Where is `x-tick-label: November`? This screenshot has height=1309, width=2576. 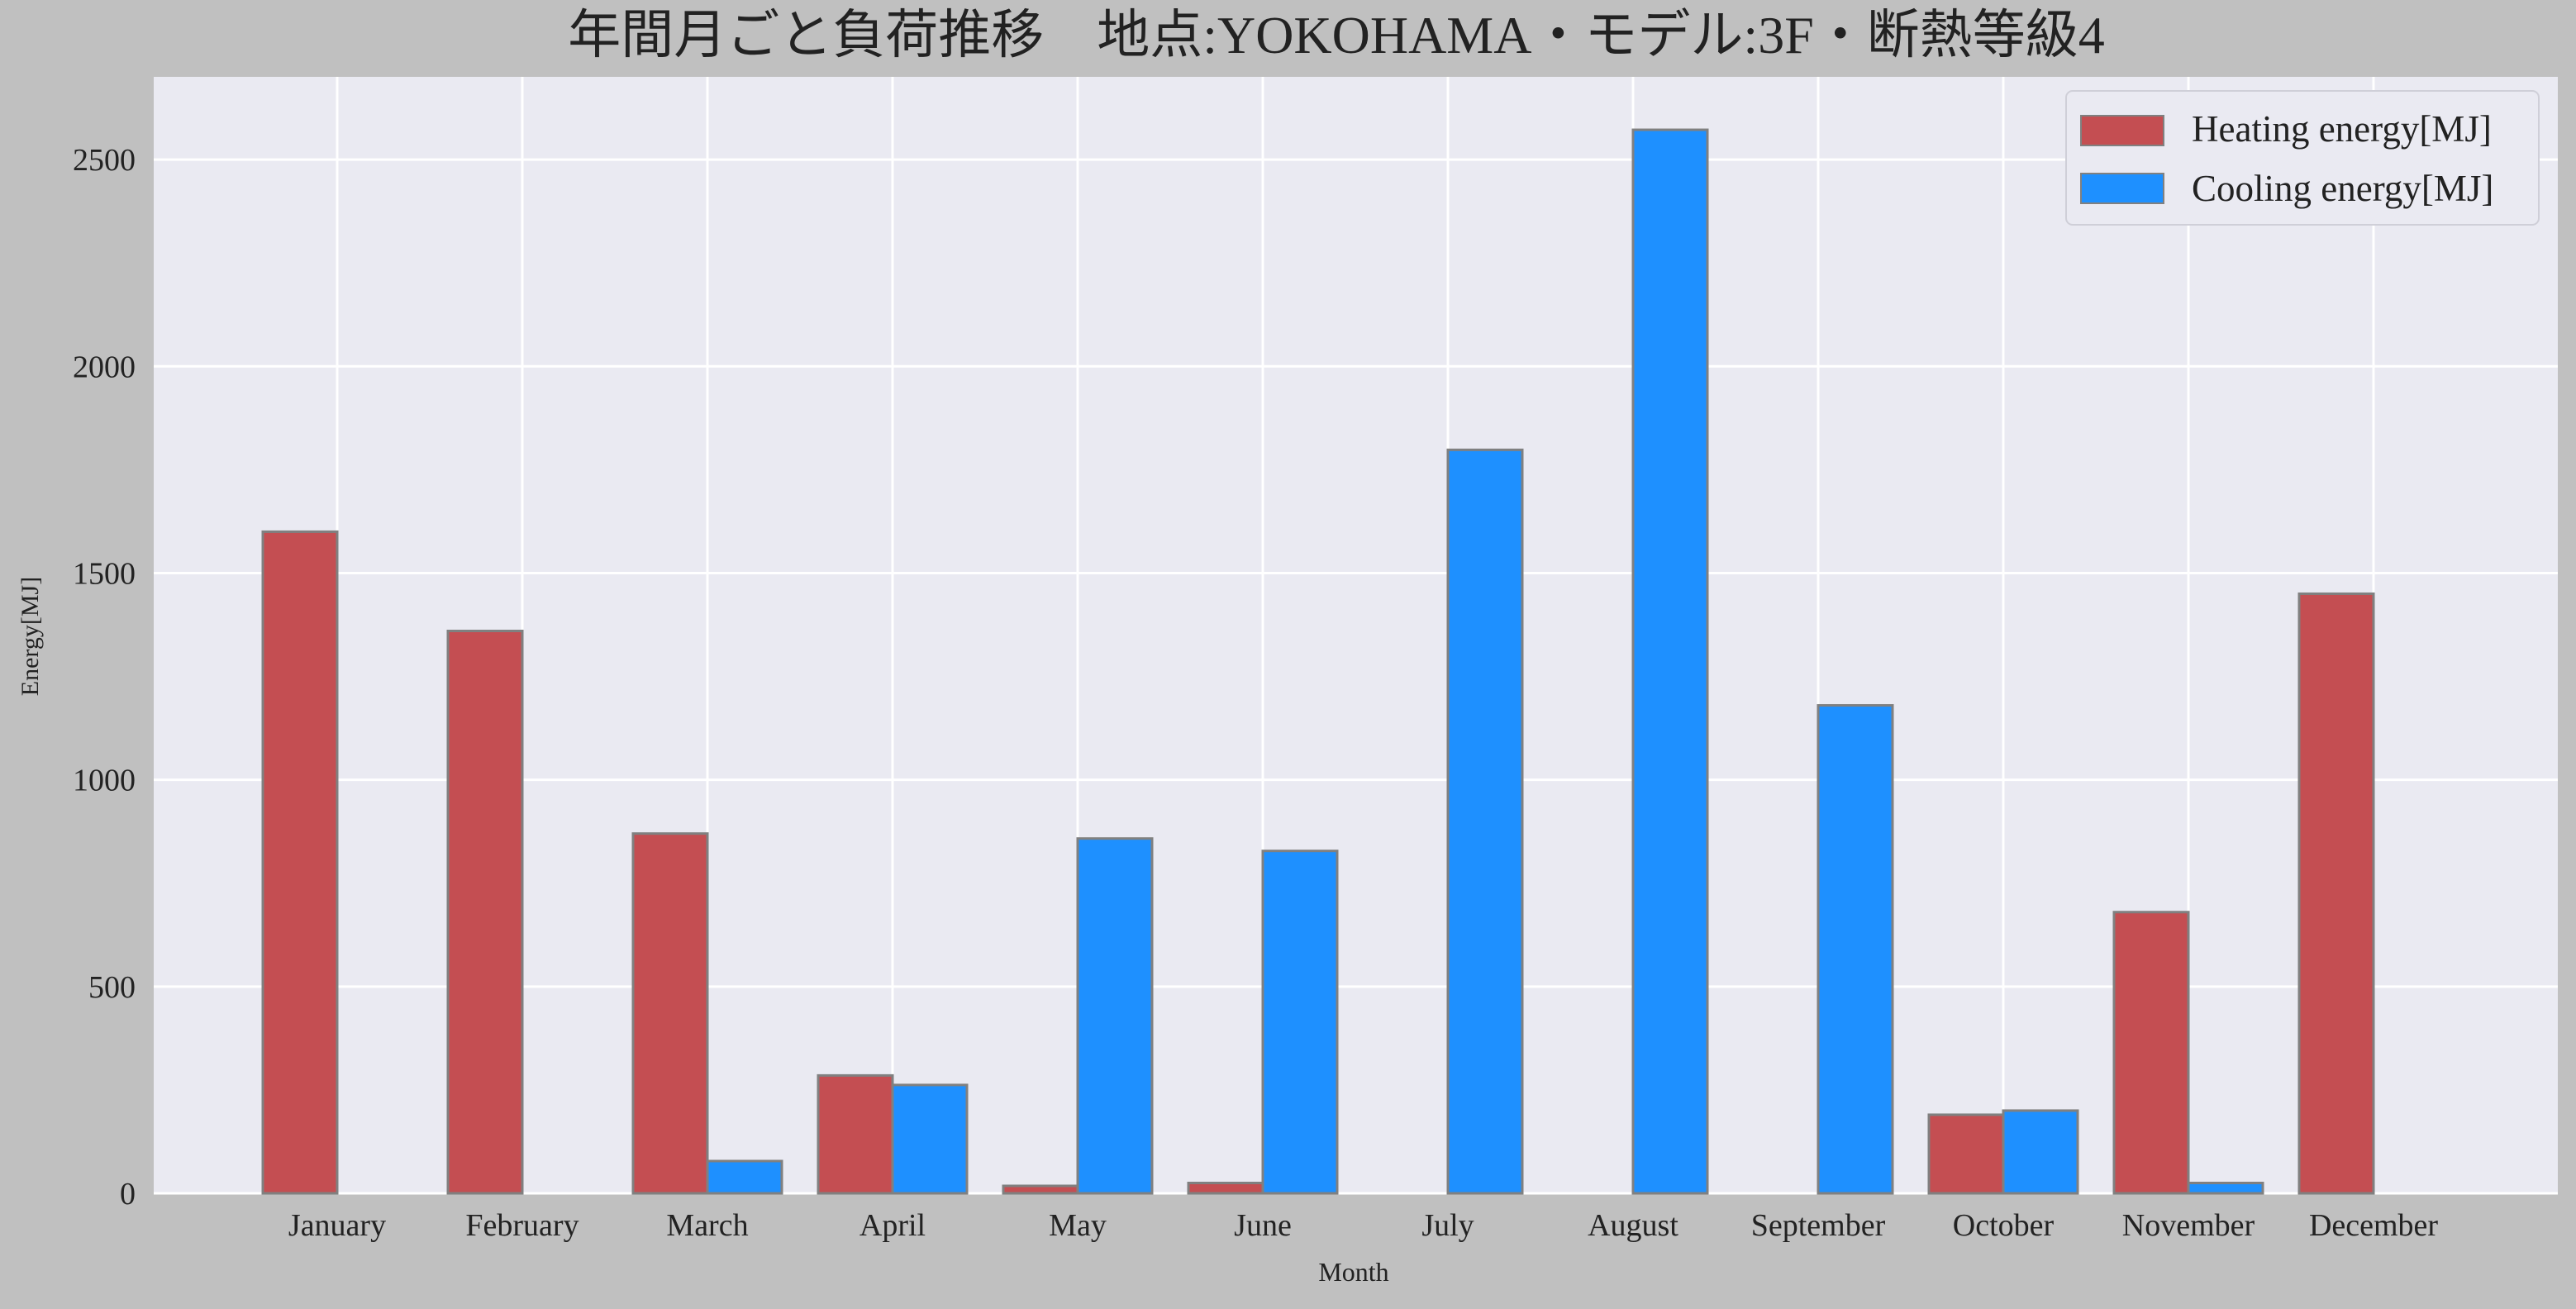 x-tick-label: November is located at coordinates (2189, 1225).